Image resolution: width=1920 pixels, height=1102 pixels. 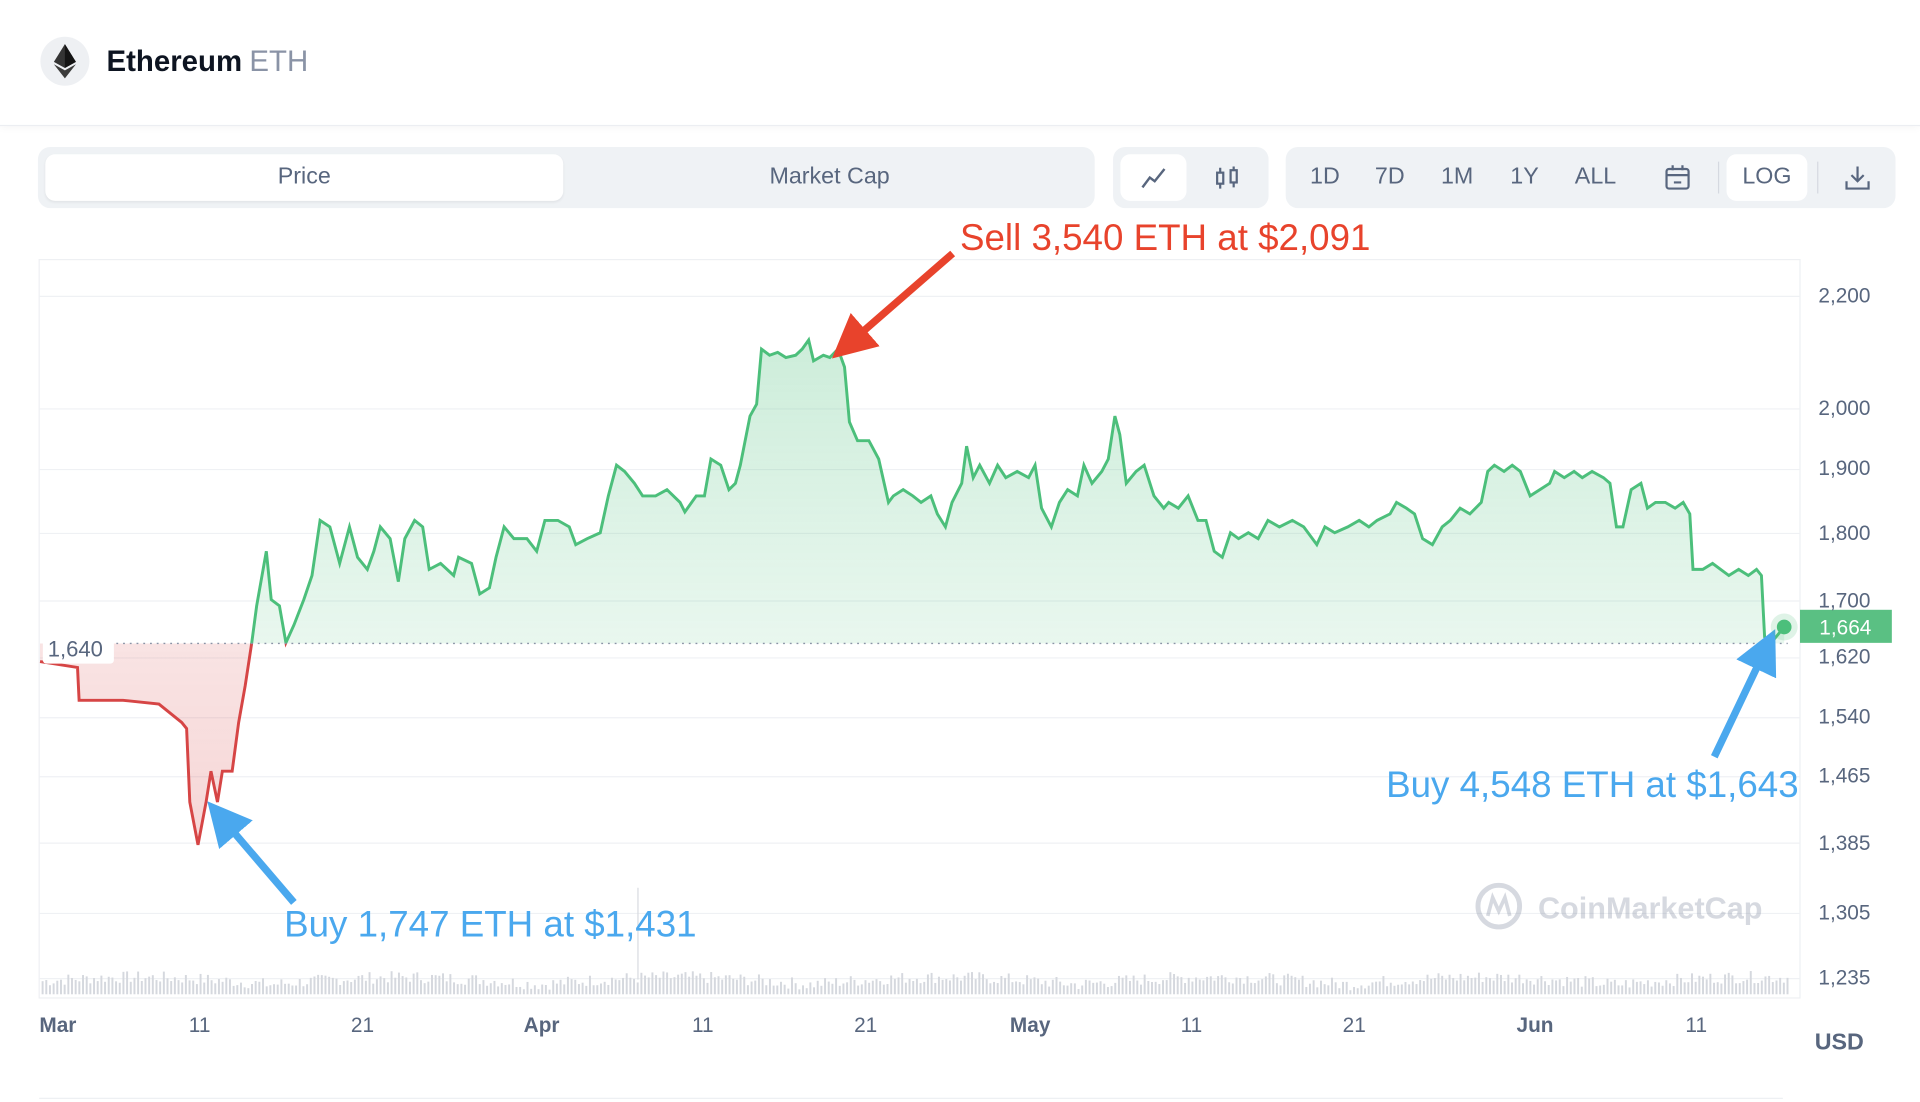 What do you see at coordinates (1457, 177) in the screenshot?
I see `range-1m: 1M` at bounding box center [1457, 177].